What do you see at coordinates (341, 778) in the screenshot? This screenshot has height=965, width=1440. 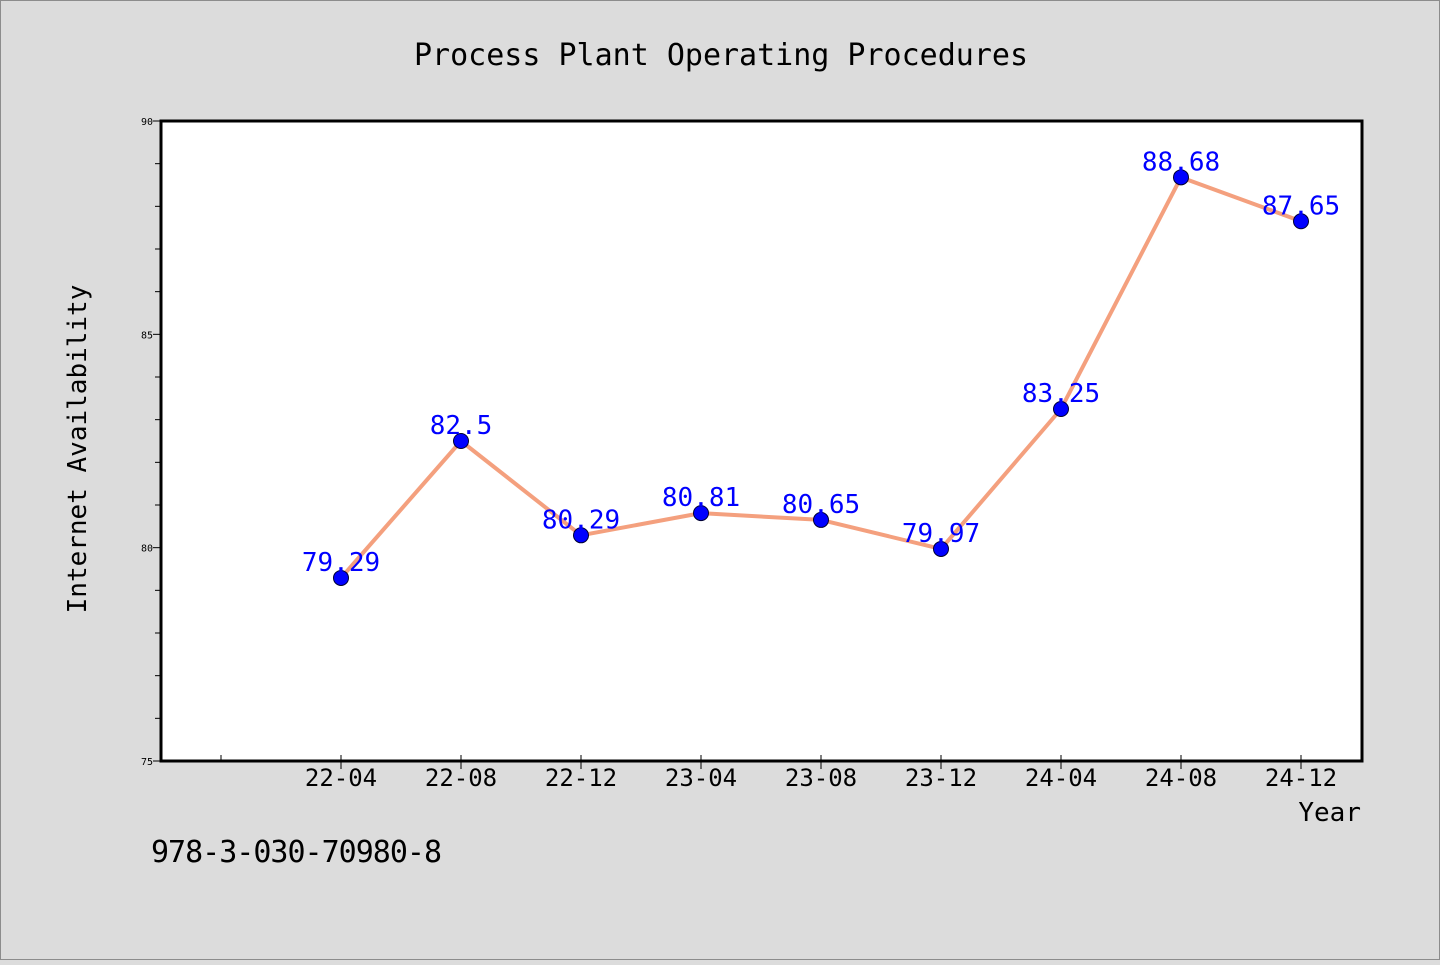 I see `x-tick-label: 22-04` at bounding box center [341, 778].